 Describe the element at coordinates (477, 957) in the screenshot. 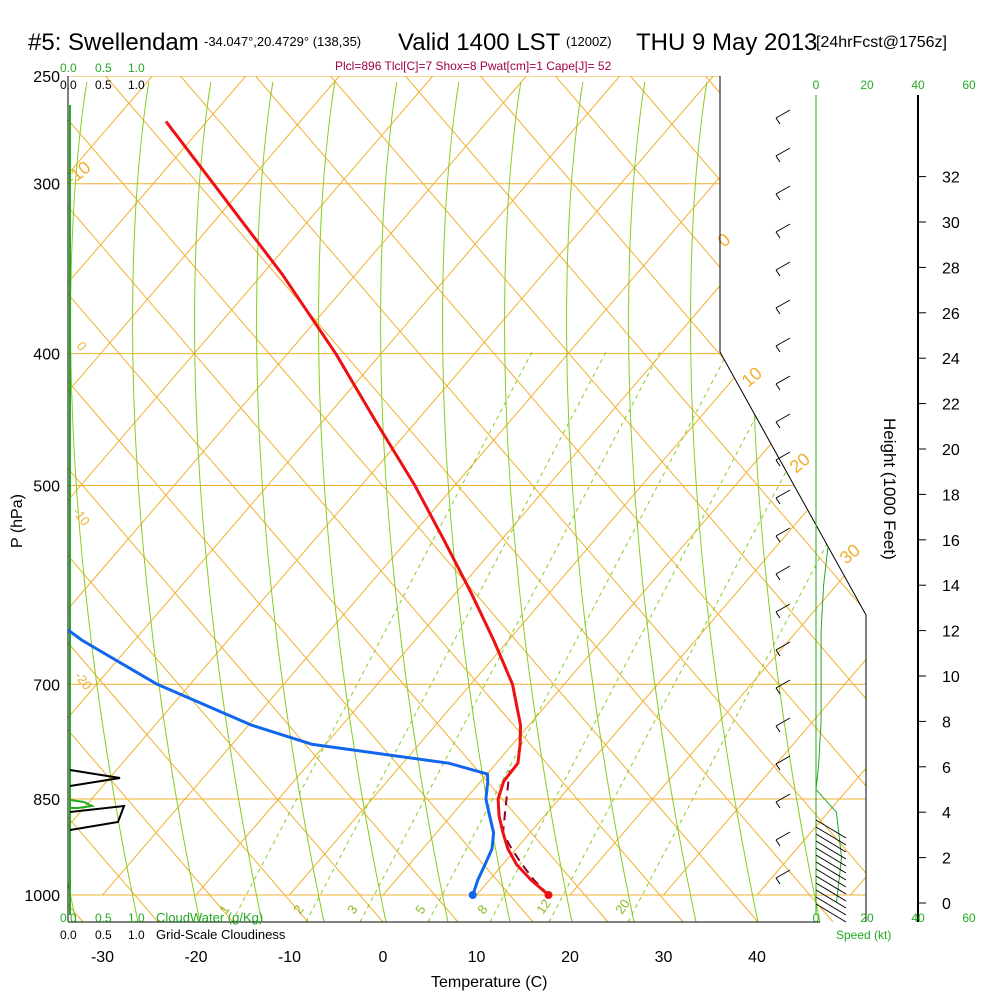

I see `temperature-tick-label: 10` at that location.